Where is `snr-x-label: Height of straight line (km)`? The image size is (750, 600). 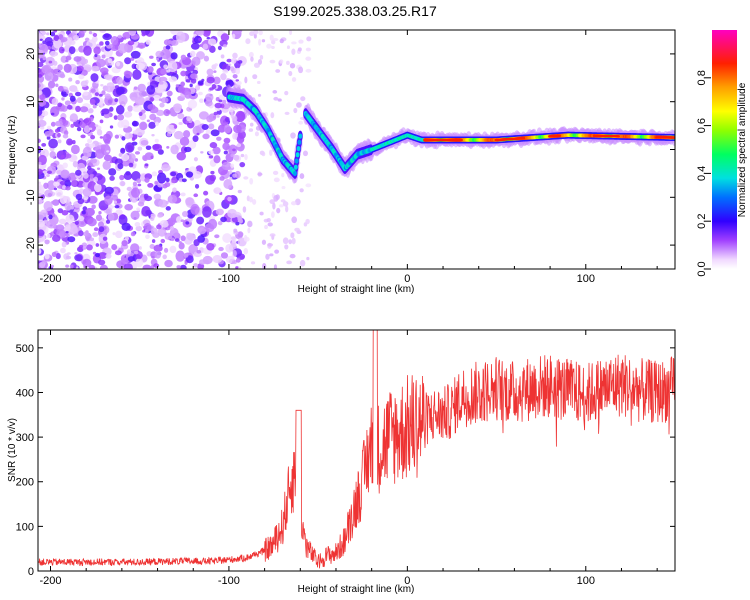 snr-x-label: Height of straight line (km) is located at coordinates (356, 589).